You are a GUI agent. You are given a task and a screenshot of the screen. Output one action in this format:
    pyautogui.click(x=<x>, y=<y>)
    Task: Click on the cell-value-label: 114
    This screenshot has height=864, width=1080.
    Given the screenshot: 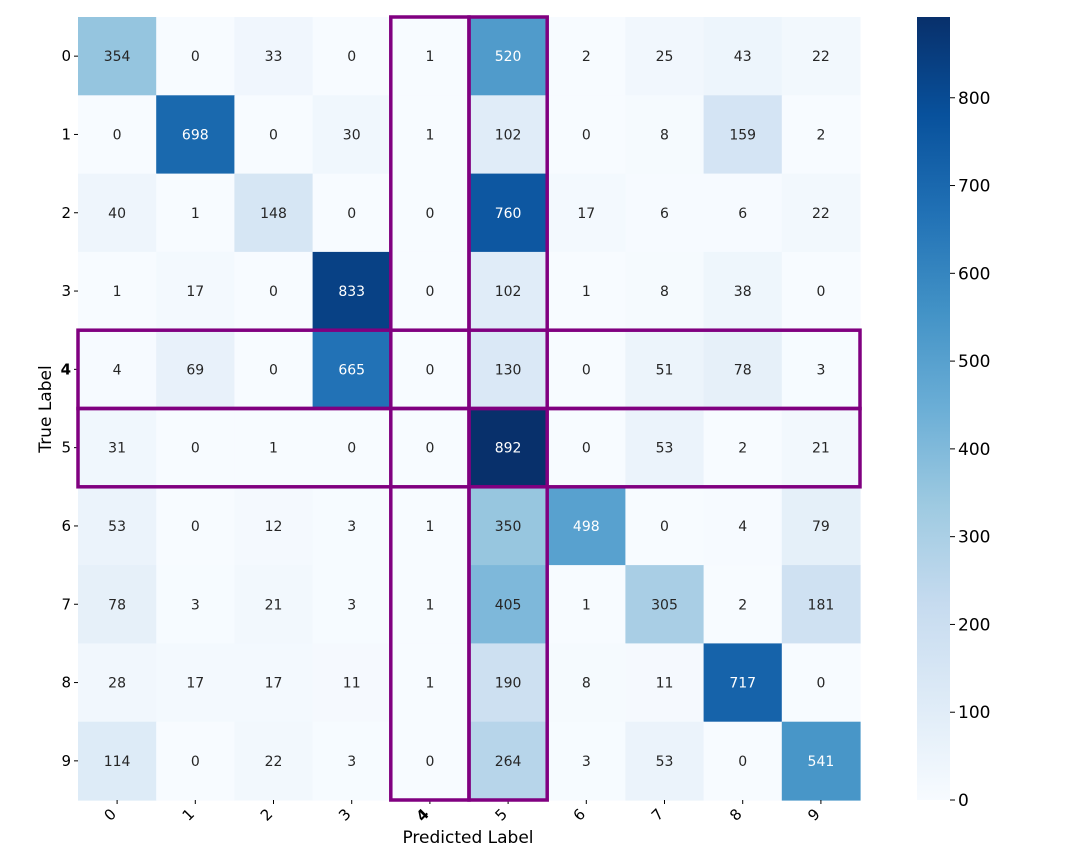 What is the action you would take?
    pyautogui.click(x=117, y=762)
    